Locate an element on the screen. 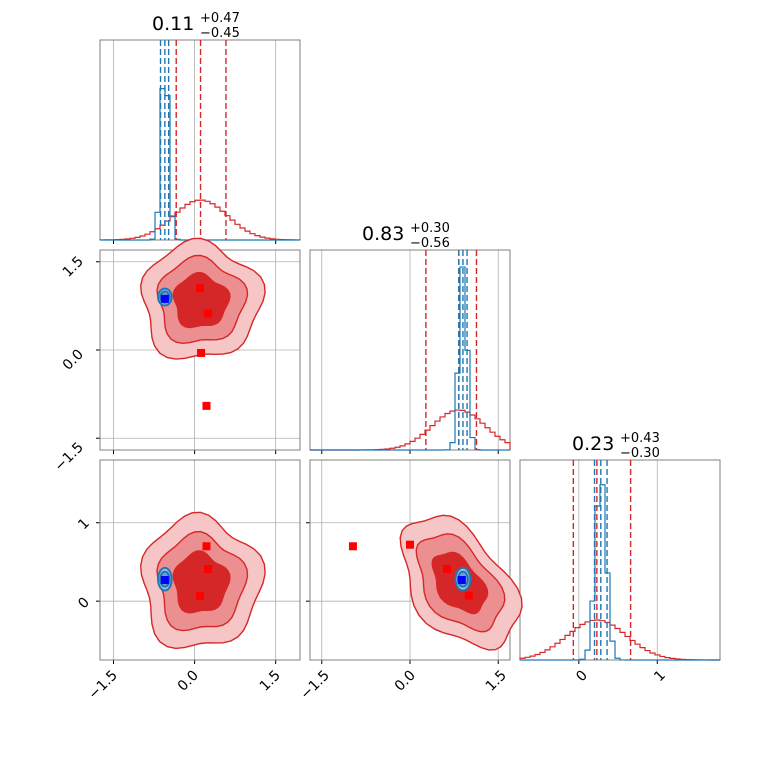 The image size is (760, 760). histogram-blue-p2 is located at coordinates (620, 572).